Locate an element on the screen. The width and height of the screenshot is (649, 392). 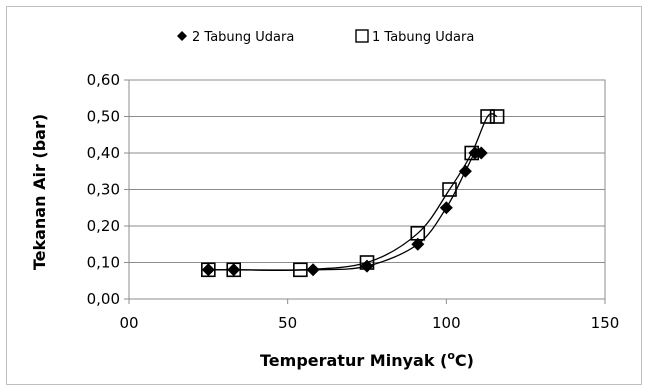
x-axis-ticks: 00 50 100 150 is located at coordinates (369, 315).